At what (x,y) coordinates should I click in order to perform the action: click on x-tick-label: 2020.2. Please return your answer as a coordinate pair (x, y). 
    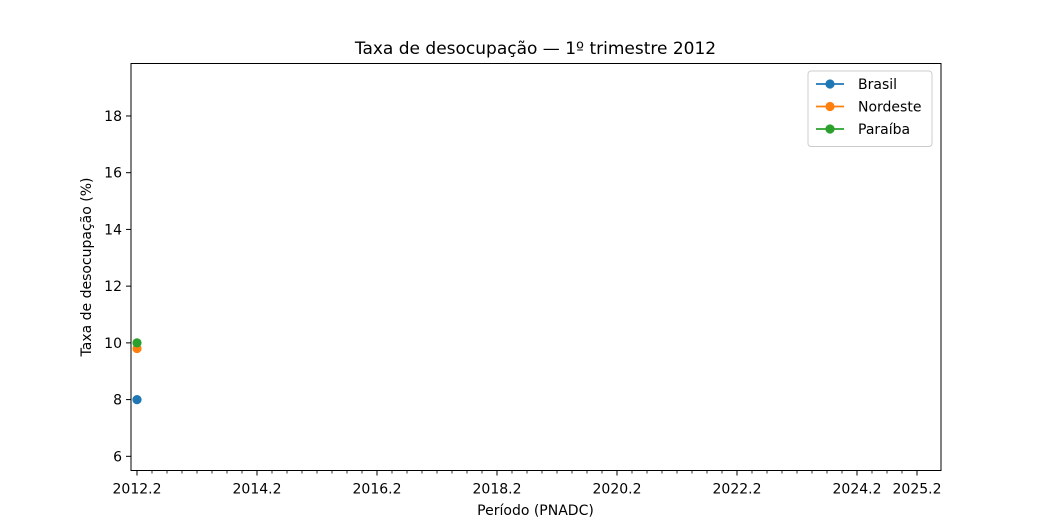
    Looking at the image, I should click on (617, 490).